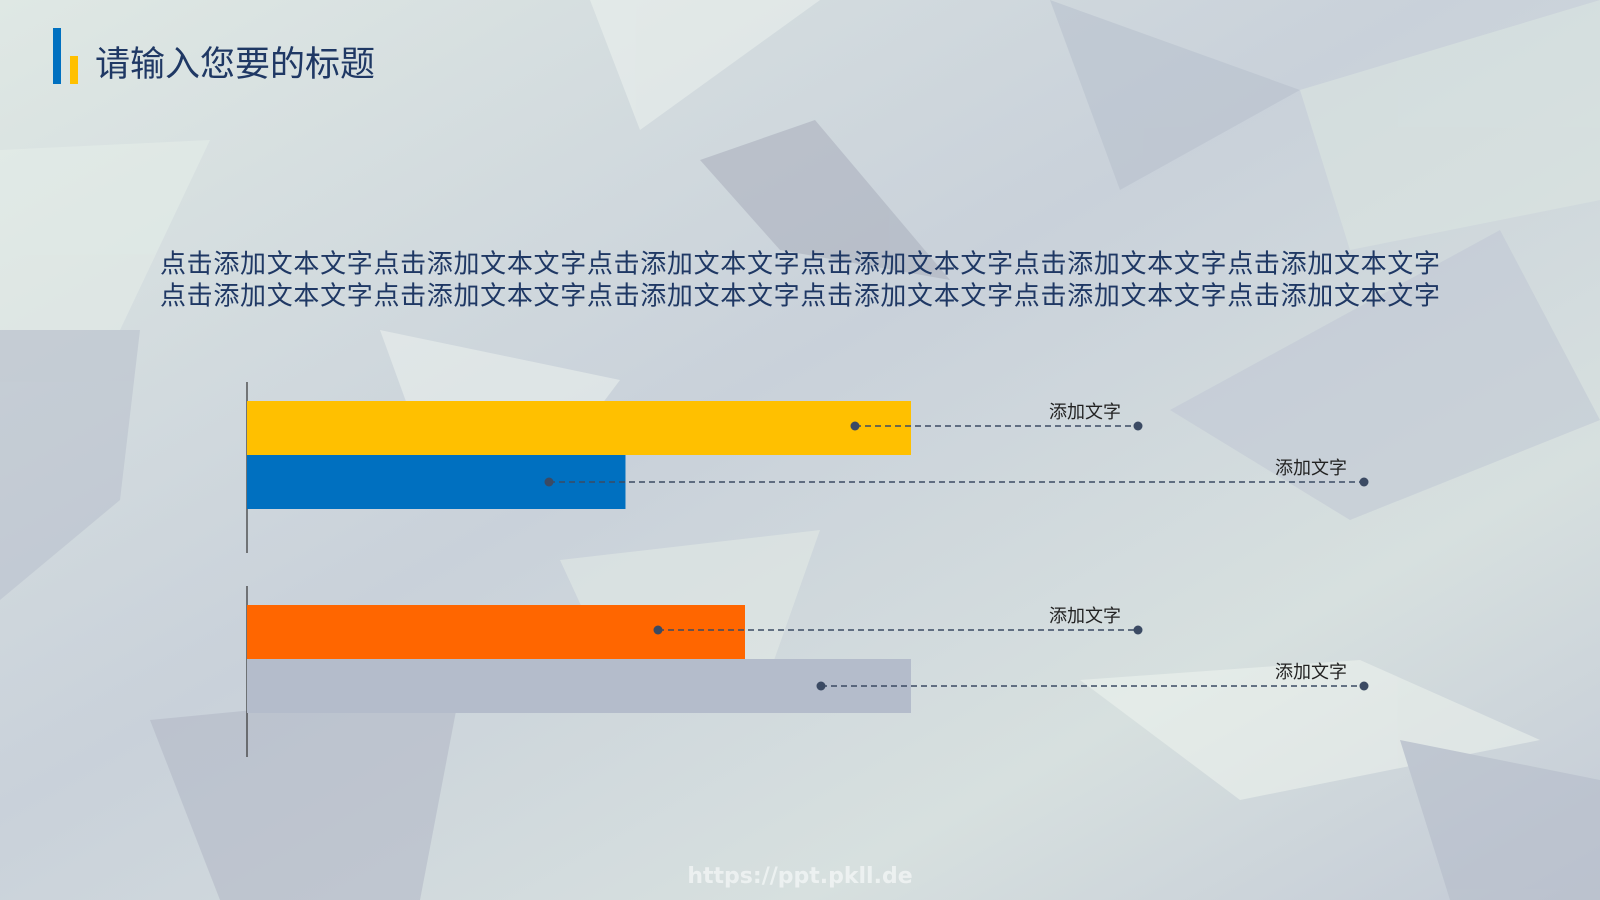  What do you see at coordinates (235, 65) in the screenshot?
I see `slide-title: 请输入您要的标题` at bounding box center [235, 65].